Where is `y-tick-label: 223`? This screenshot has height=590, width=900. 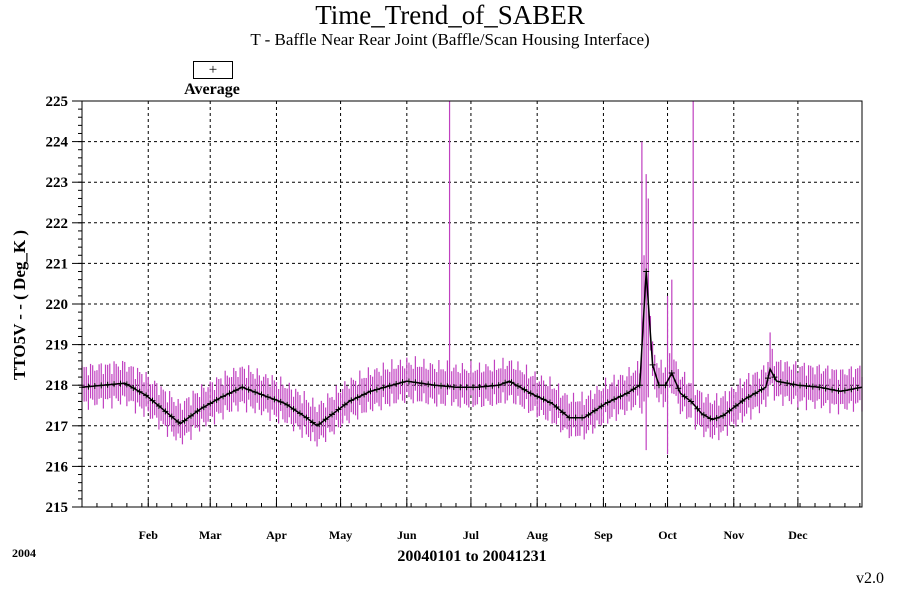
y-tick-label: 223 is located at coordinates (57, 183).